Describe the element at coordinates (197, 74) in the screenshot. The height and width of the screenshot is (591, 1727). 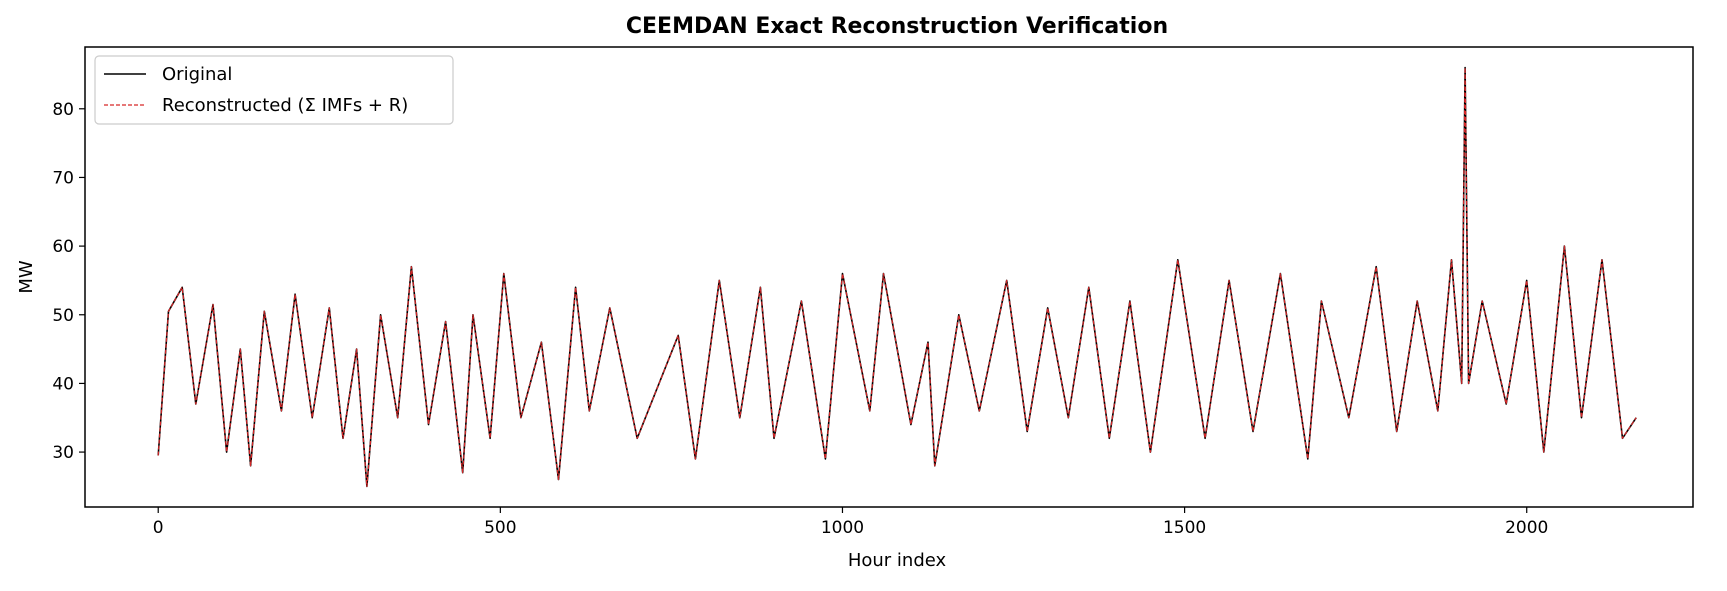
I see `legend-label-original: Original` at that location.